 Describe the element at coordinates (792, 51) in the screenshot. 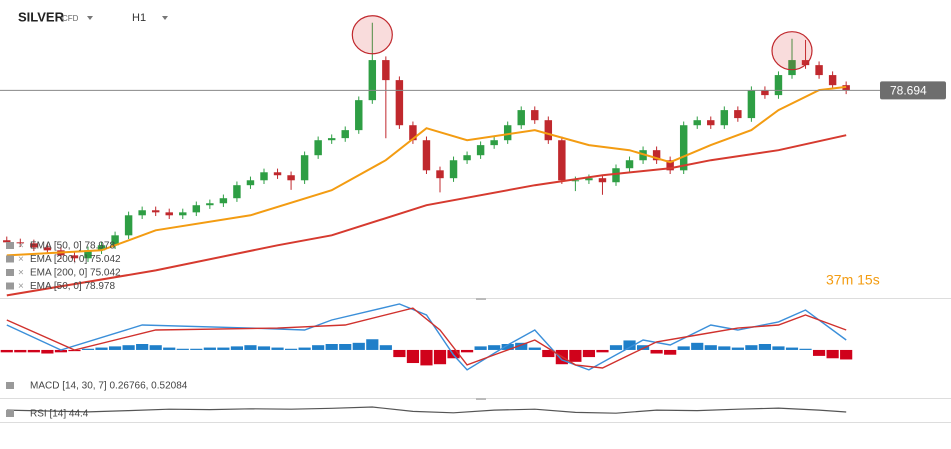

I see `highlight-circle` at that location.